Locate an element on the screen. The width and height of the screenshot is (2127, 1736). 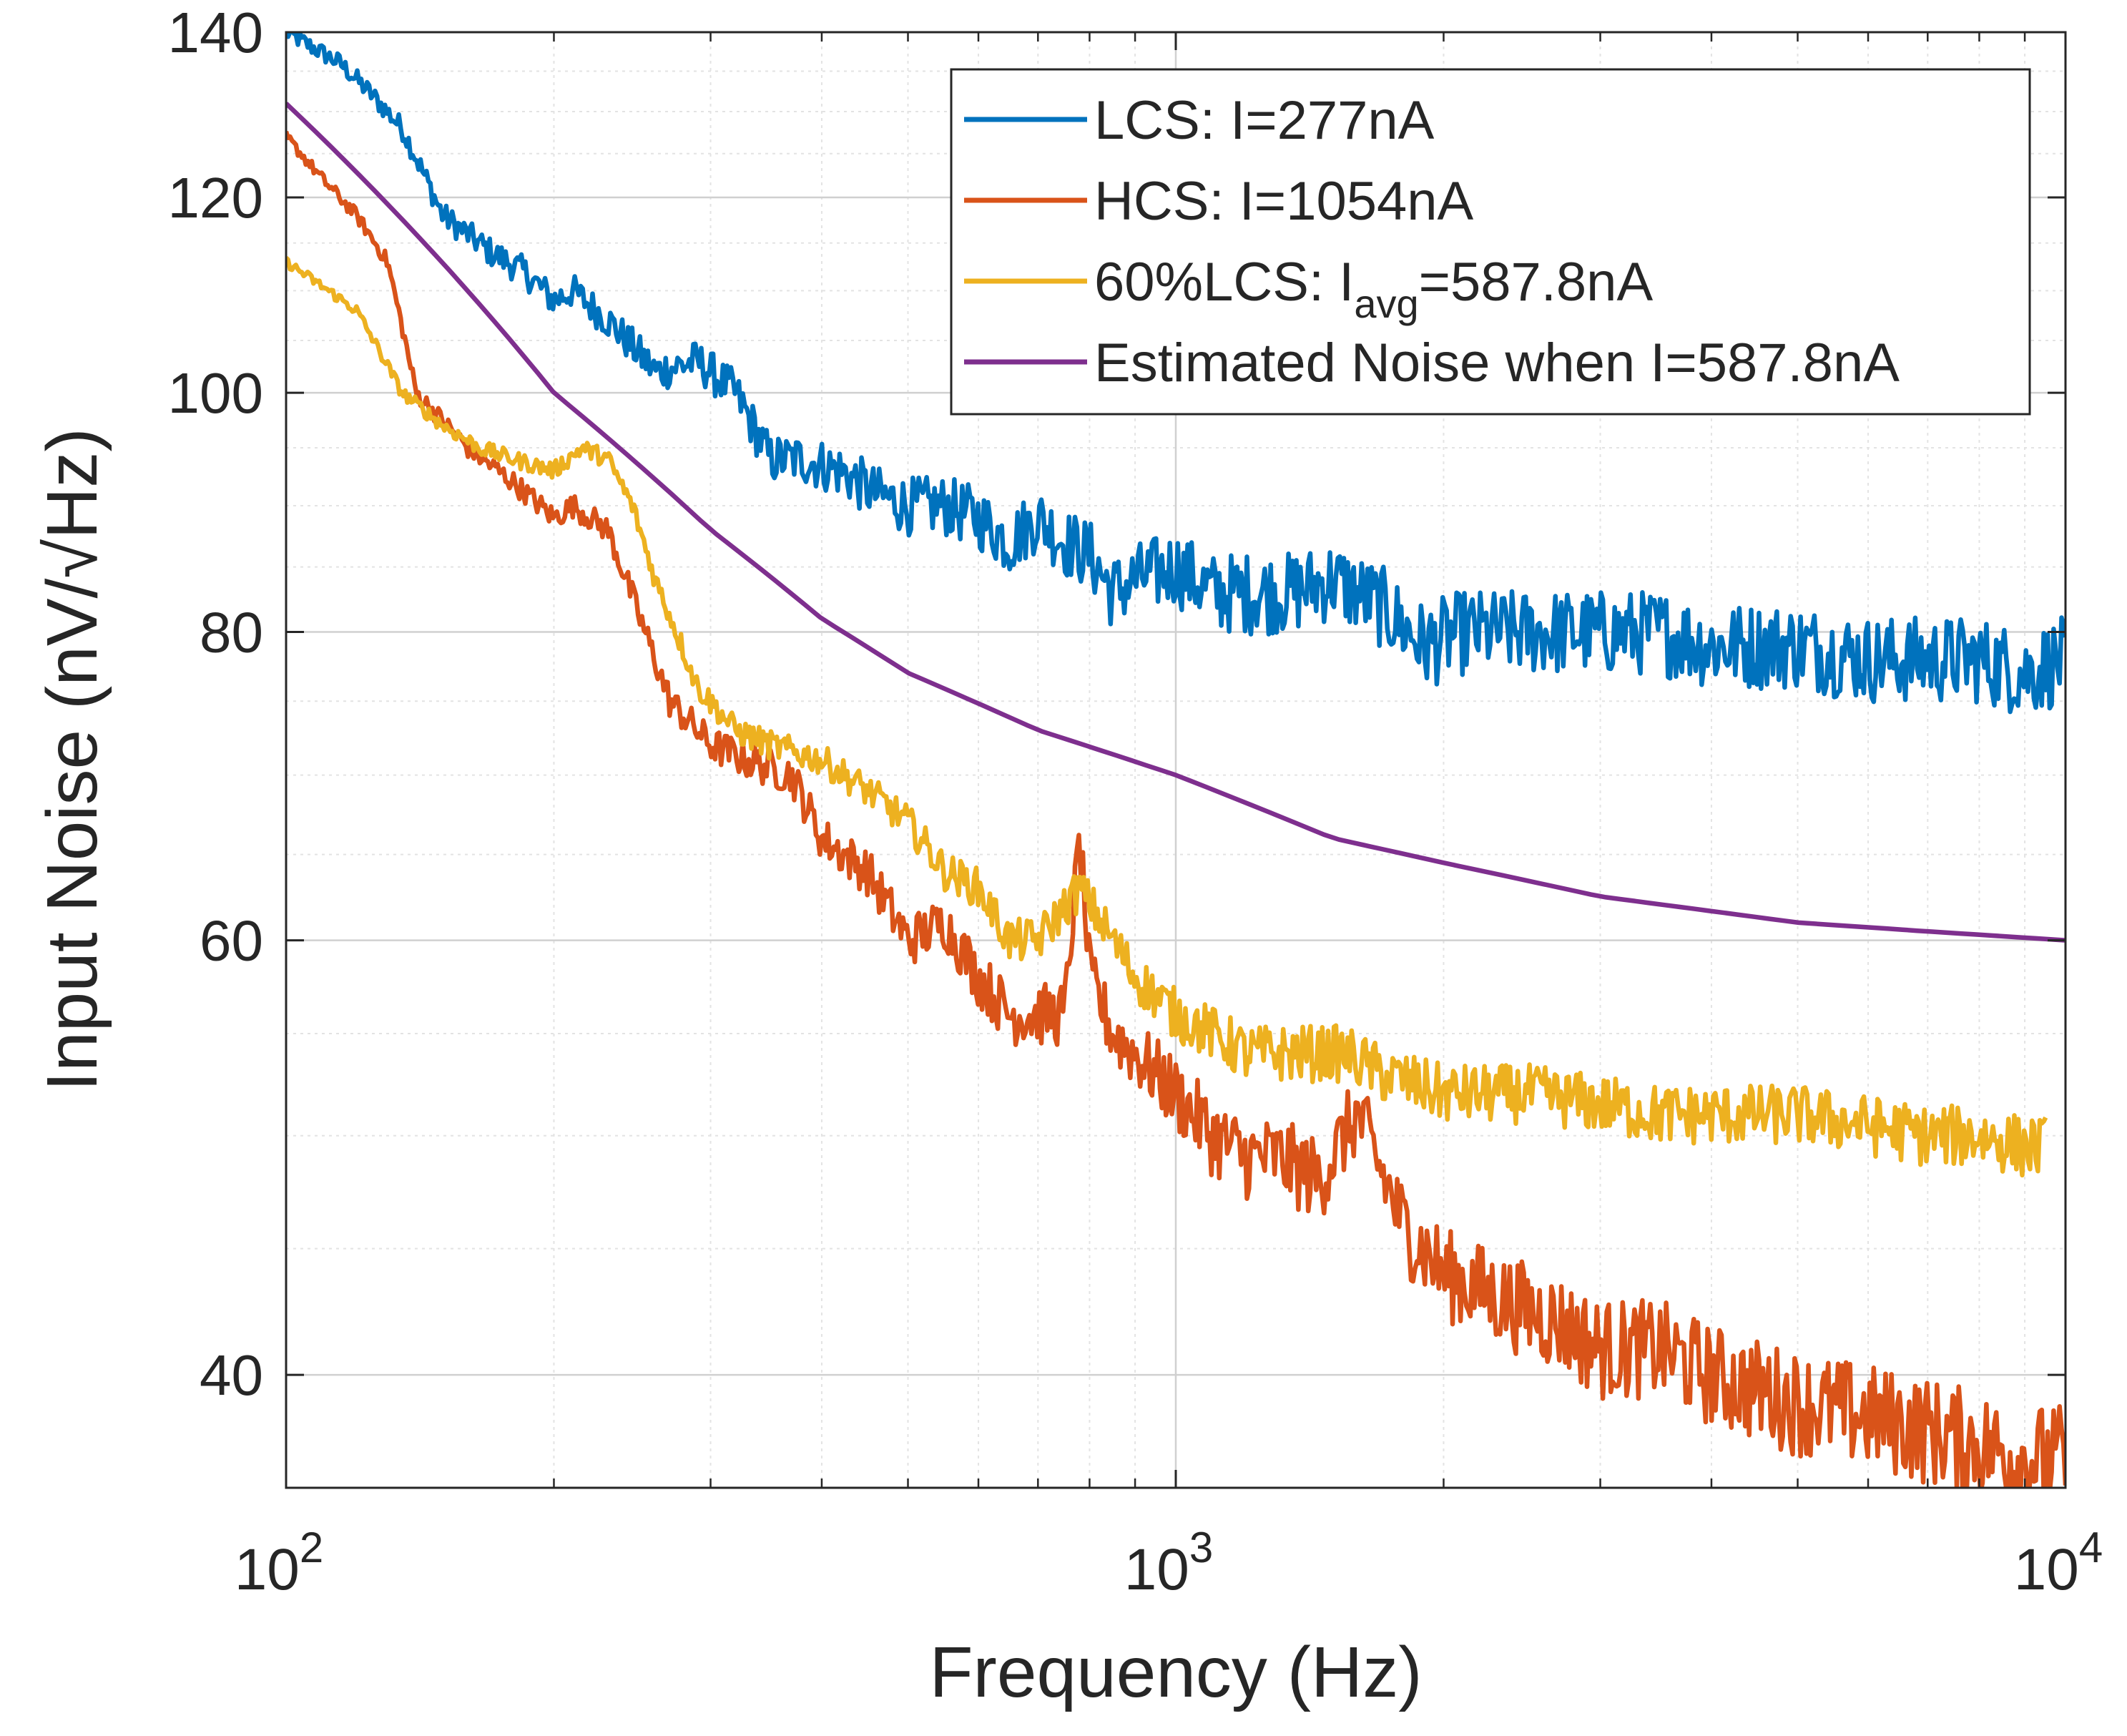
legend-label-2: HCS: I=1054nA is located at coordinates (1284, 202).